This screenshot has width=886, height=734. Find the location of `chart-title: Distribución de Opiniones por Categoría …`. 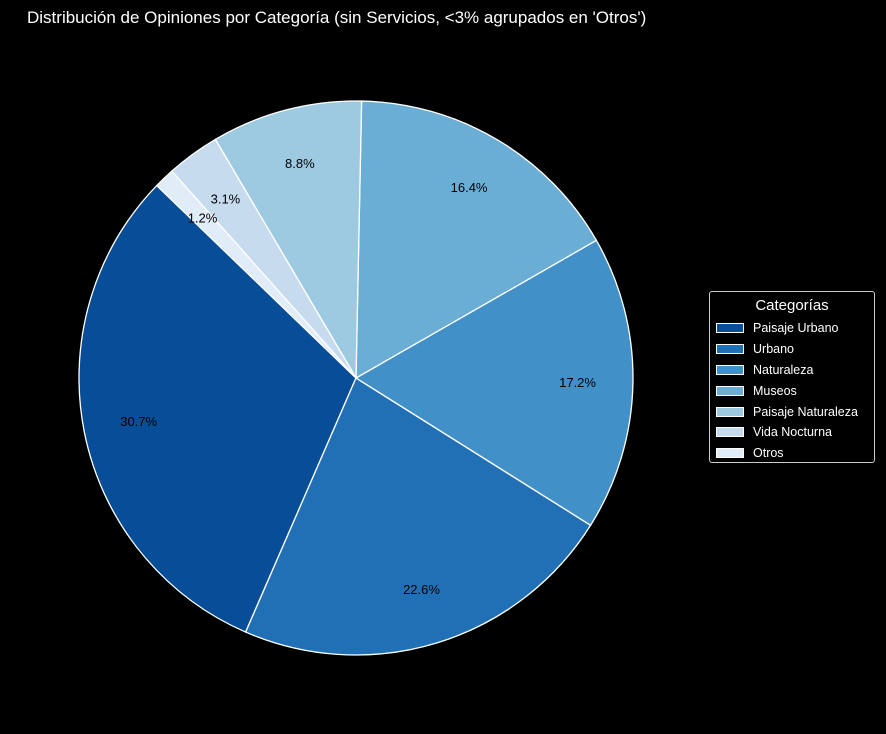

chart-title: Distribución de Opiniones por Categoría … is located at coordinates (337, 17).